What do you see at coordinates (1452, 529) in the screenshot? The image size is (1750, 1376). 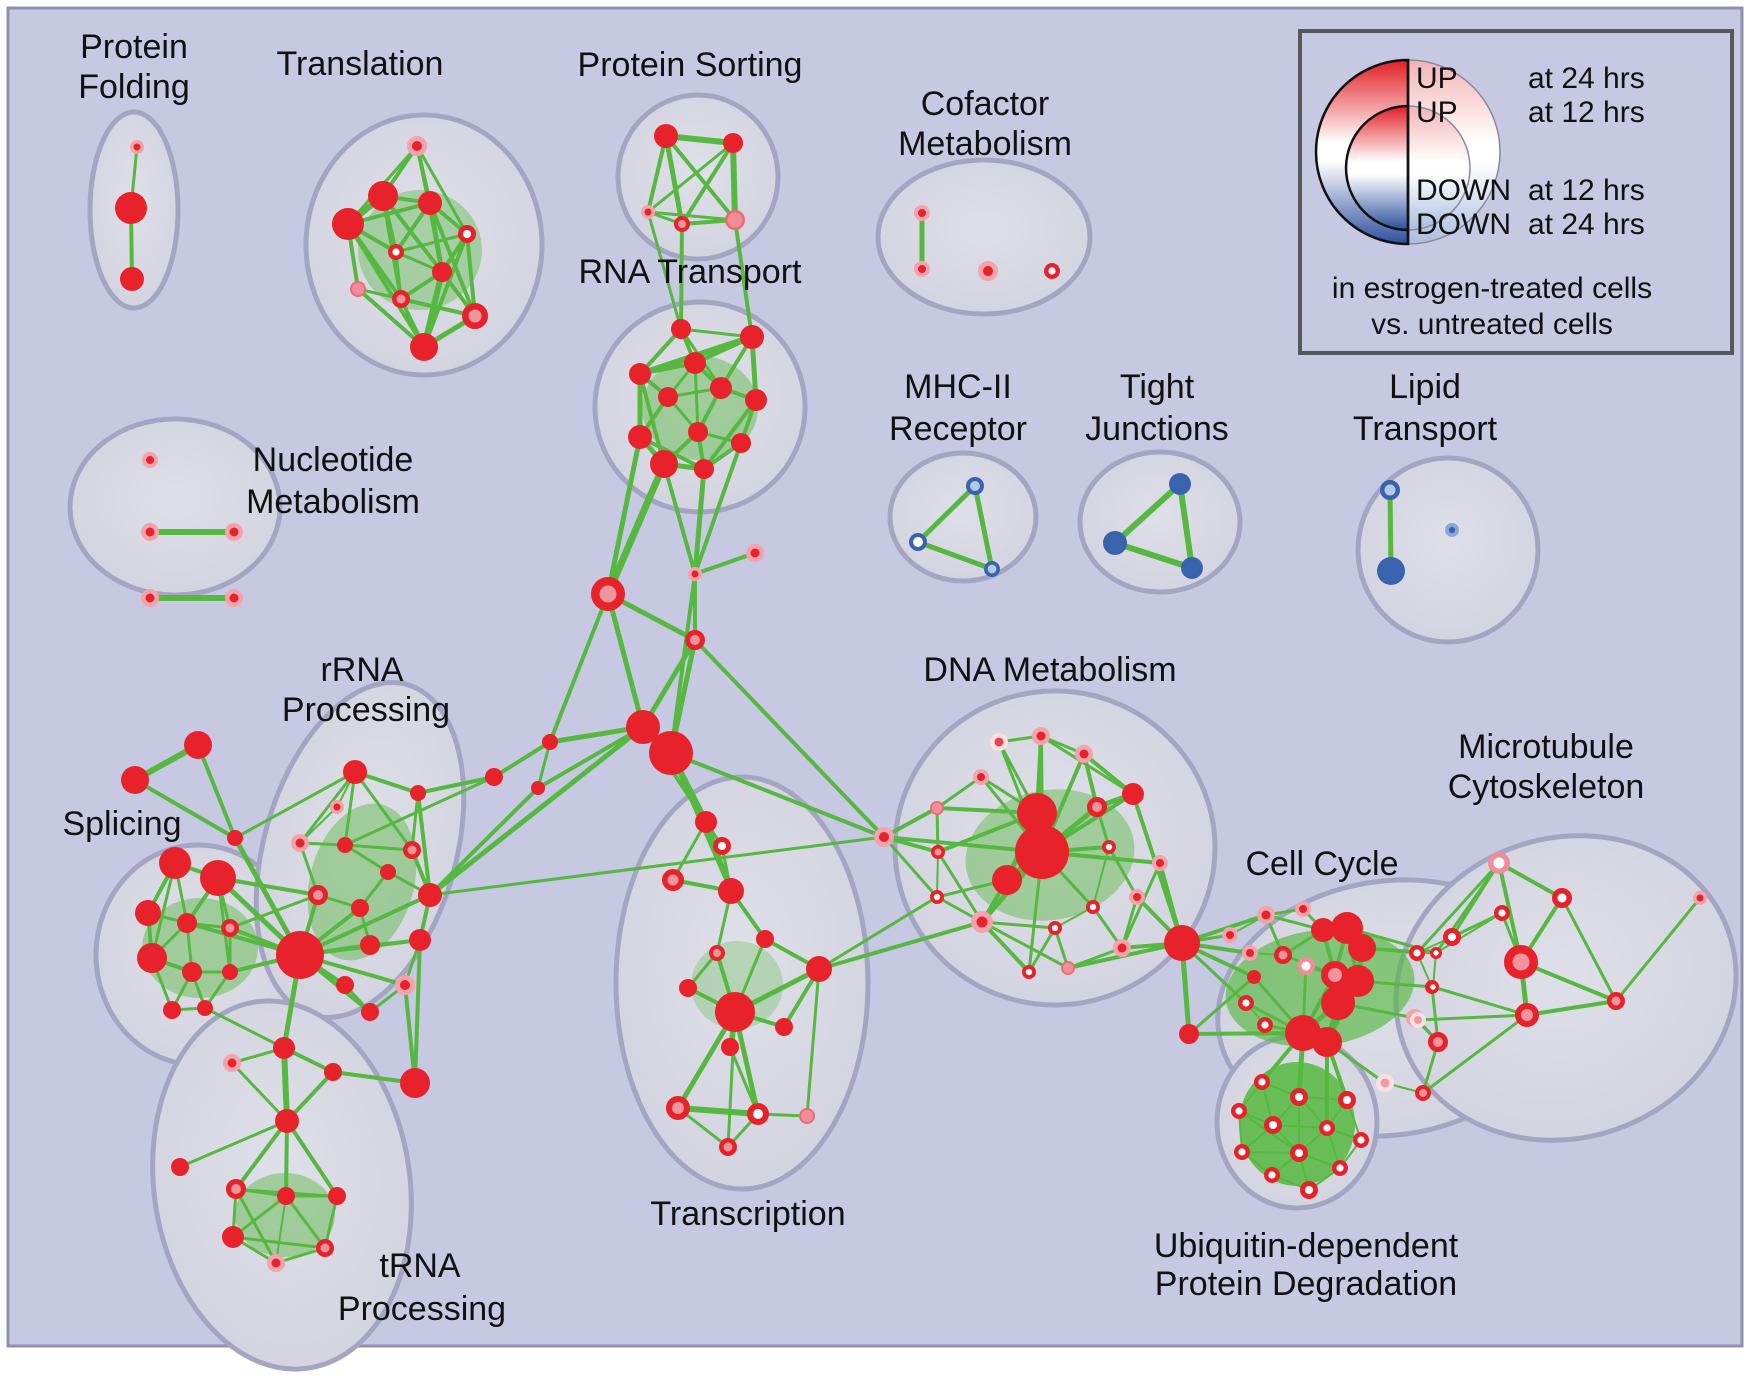 I see `network-node-LP3` at bounding box center [1452, 529].